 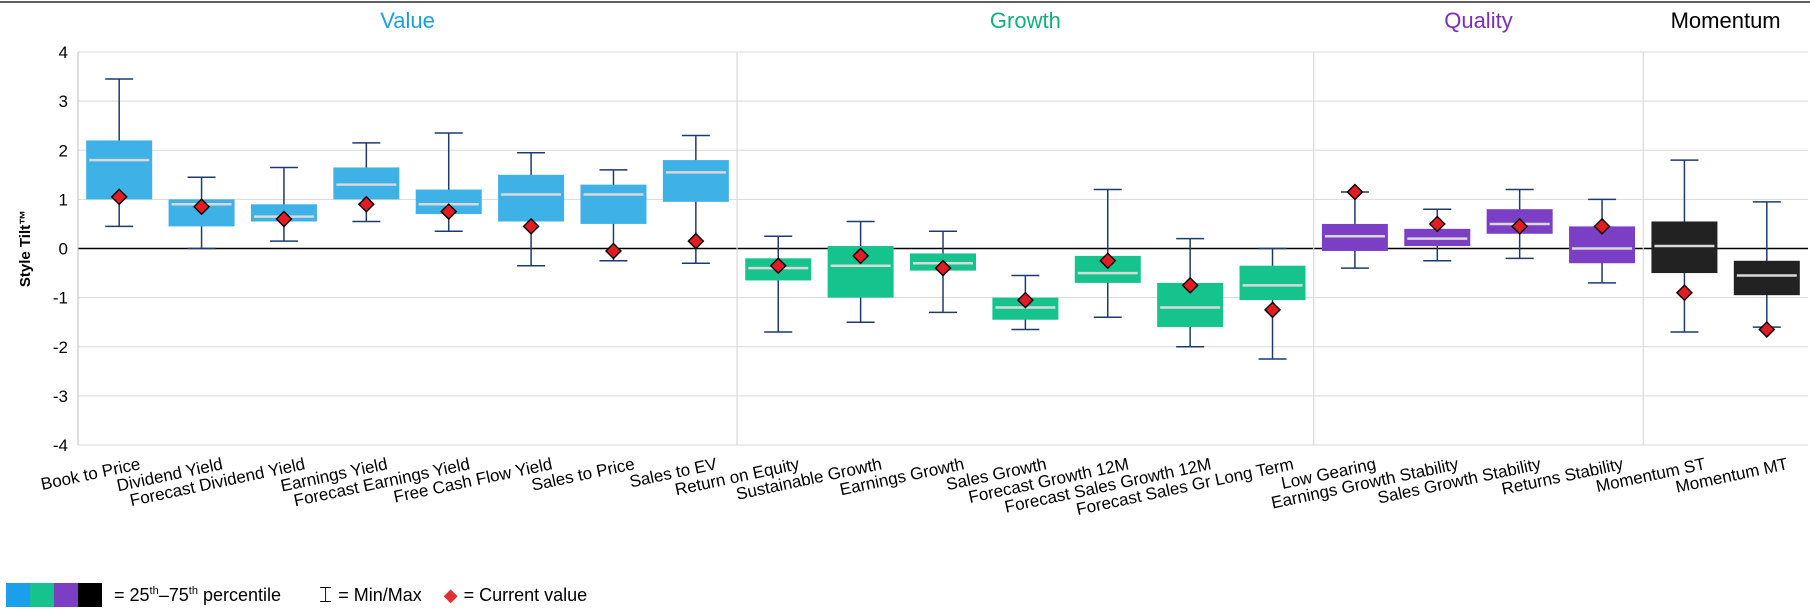 I want to click on y-tick-label: 3, so click(x=63, y=101).